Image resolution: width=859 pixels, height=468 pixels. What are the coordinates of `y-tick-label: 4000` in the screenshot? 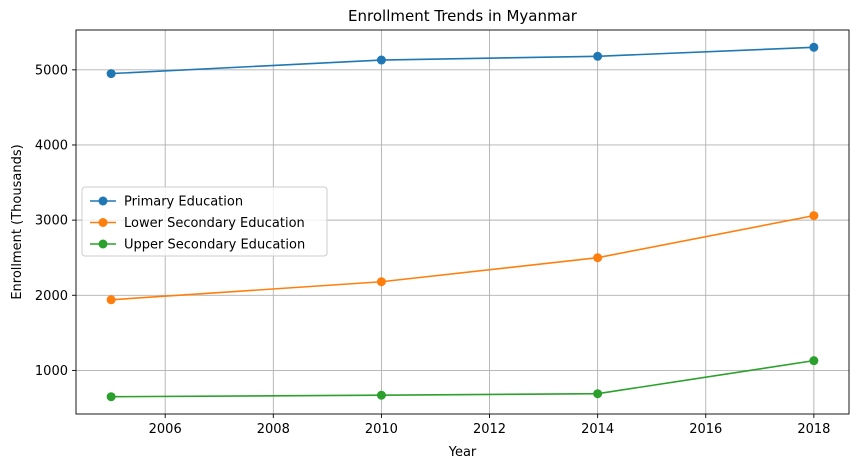 It's located at (51, 145).